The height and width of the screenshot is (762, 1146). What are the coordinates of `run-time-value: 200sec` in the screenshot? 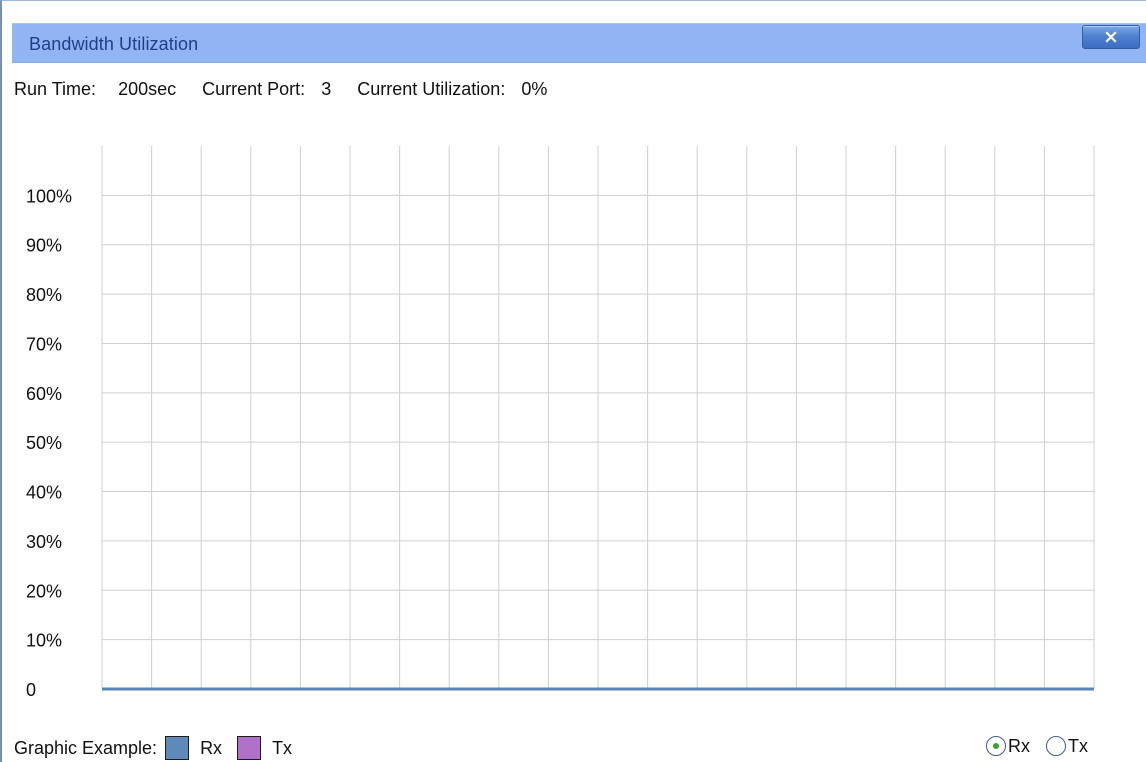 It's located at (147, 89).